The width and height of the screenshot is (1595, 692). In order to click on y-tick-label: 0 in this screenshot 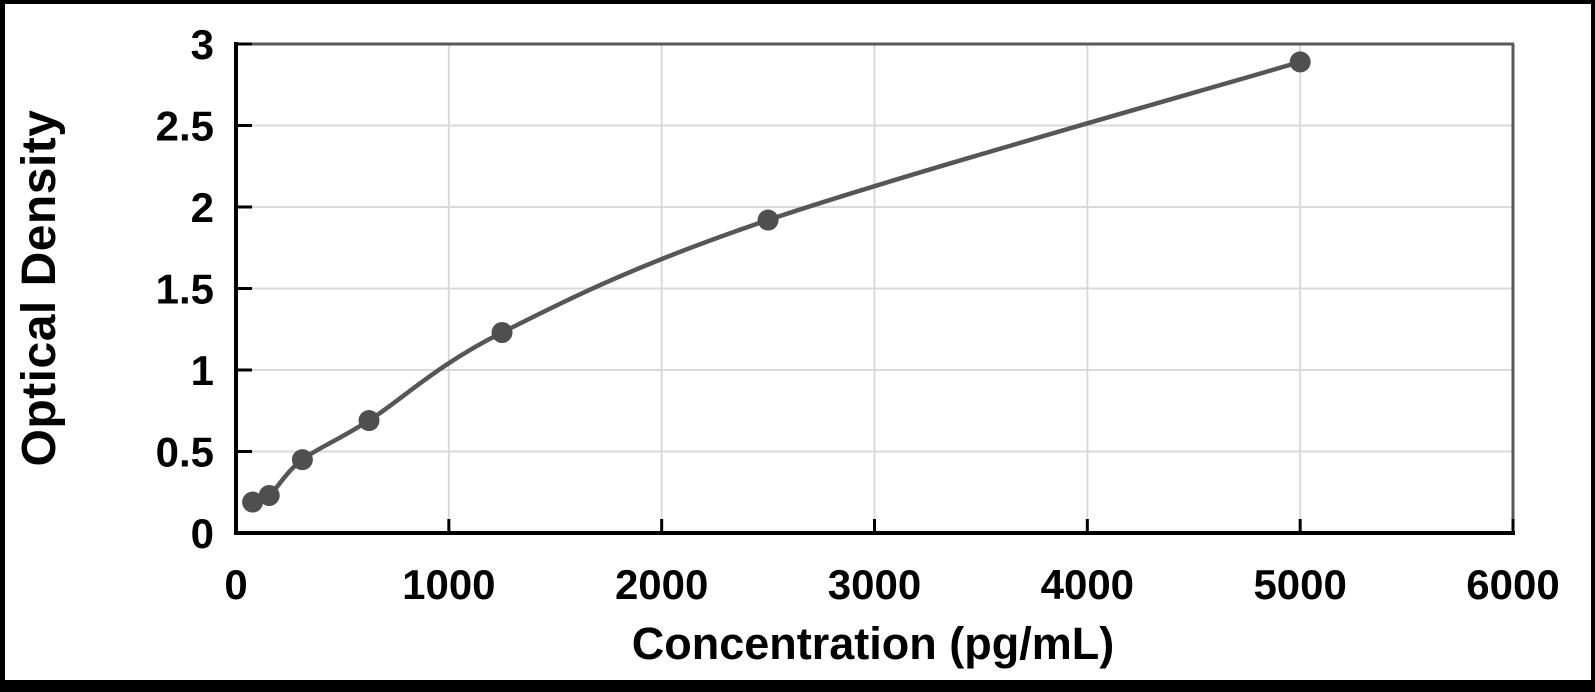, I will do `click(202, 533)`.